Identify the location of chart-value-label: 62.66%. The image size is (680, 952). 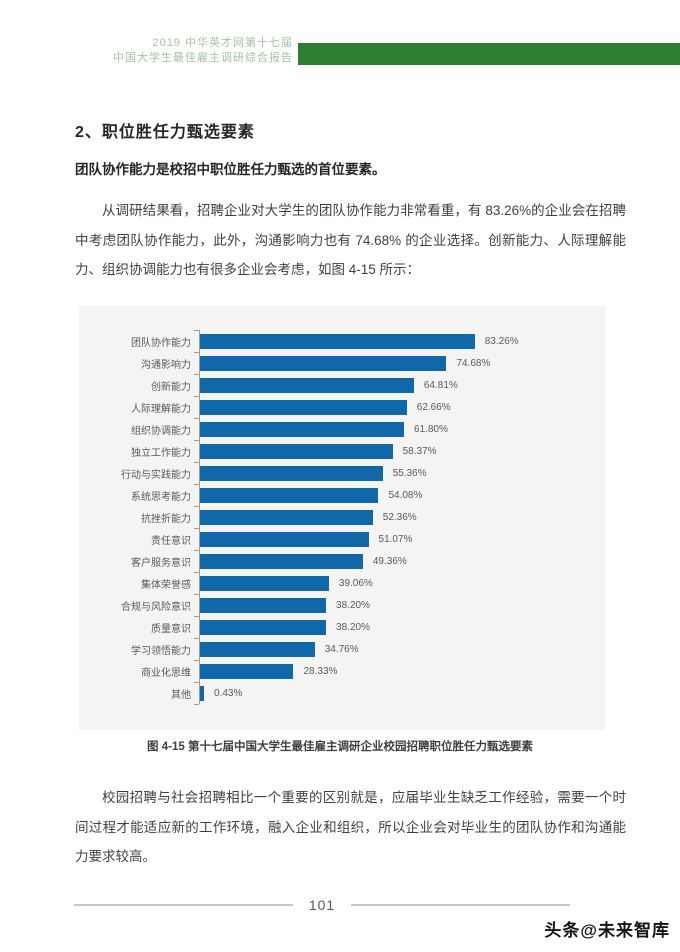
(433, 407).